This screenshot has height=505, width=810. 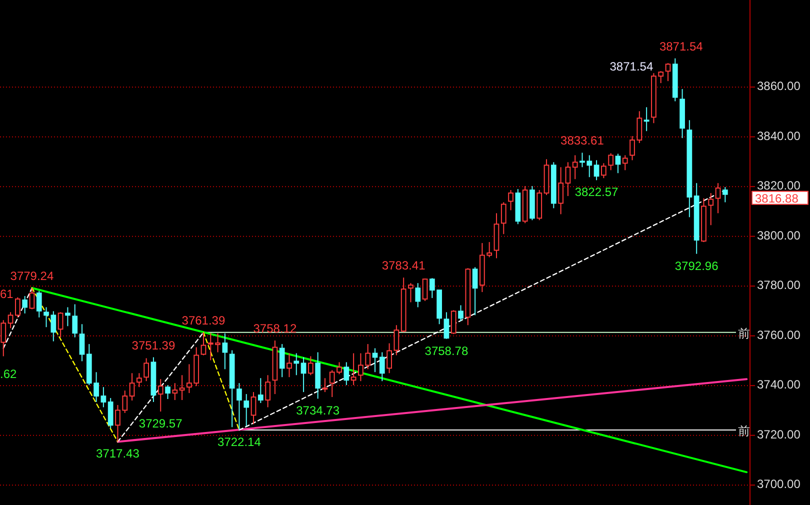 I want to click on y-tick-label: 3840.00, so click(x=779, y=135).